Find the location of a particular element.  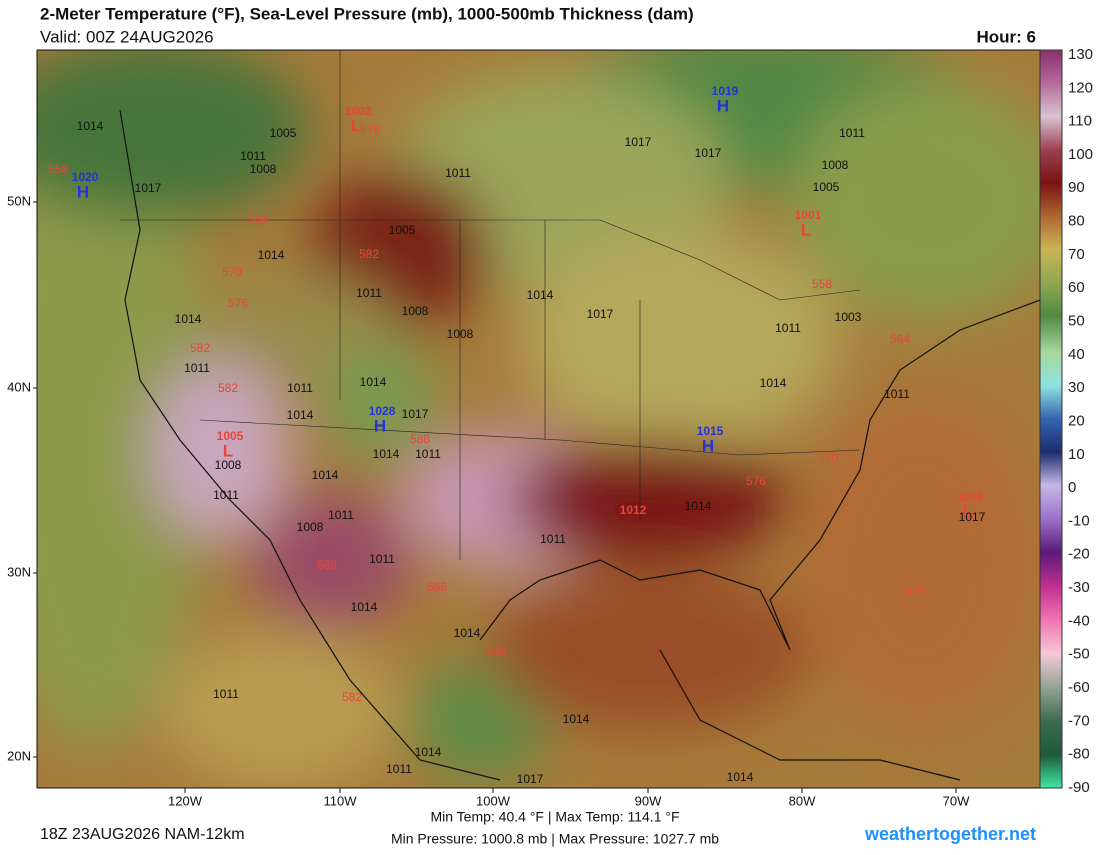

pressure-center-value: 1020 is located at coordinates (85, 177).